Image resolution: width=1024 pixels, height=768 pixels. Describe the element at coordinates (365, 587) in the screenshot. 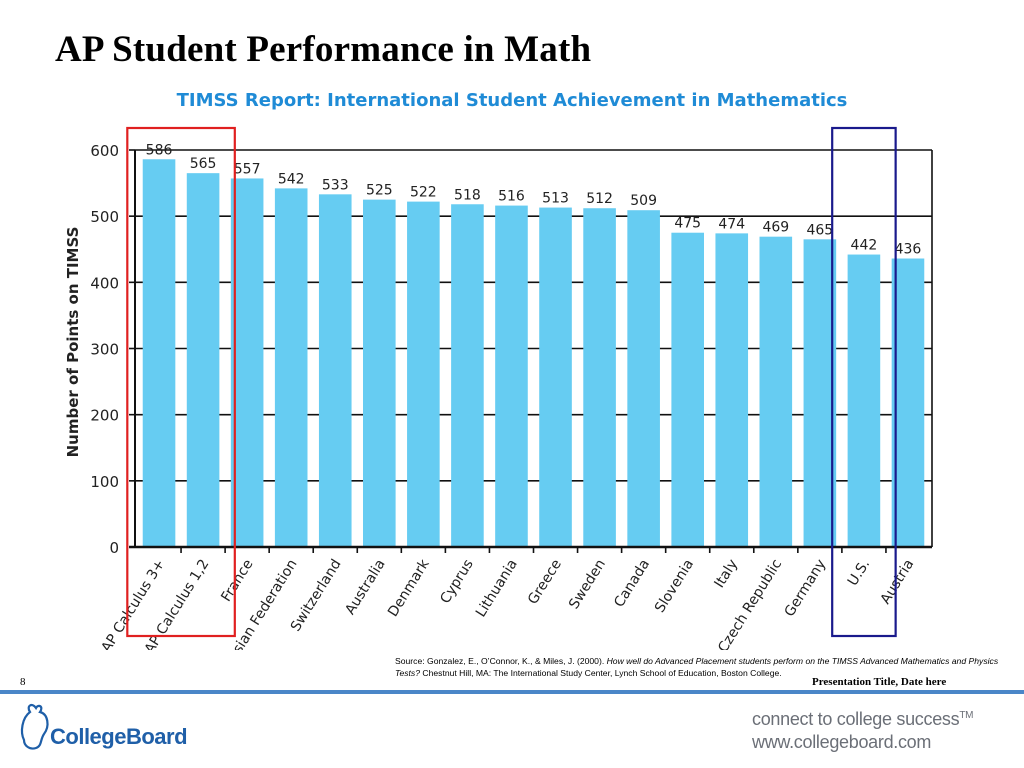

I see `x-tick-label: Australia` at that location.